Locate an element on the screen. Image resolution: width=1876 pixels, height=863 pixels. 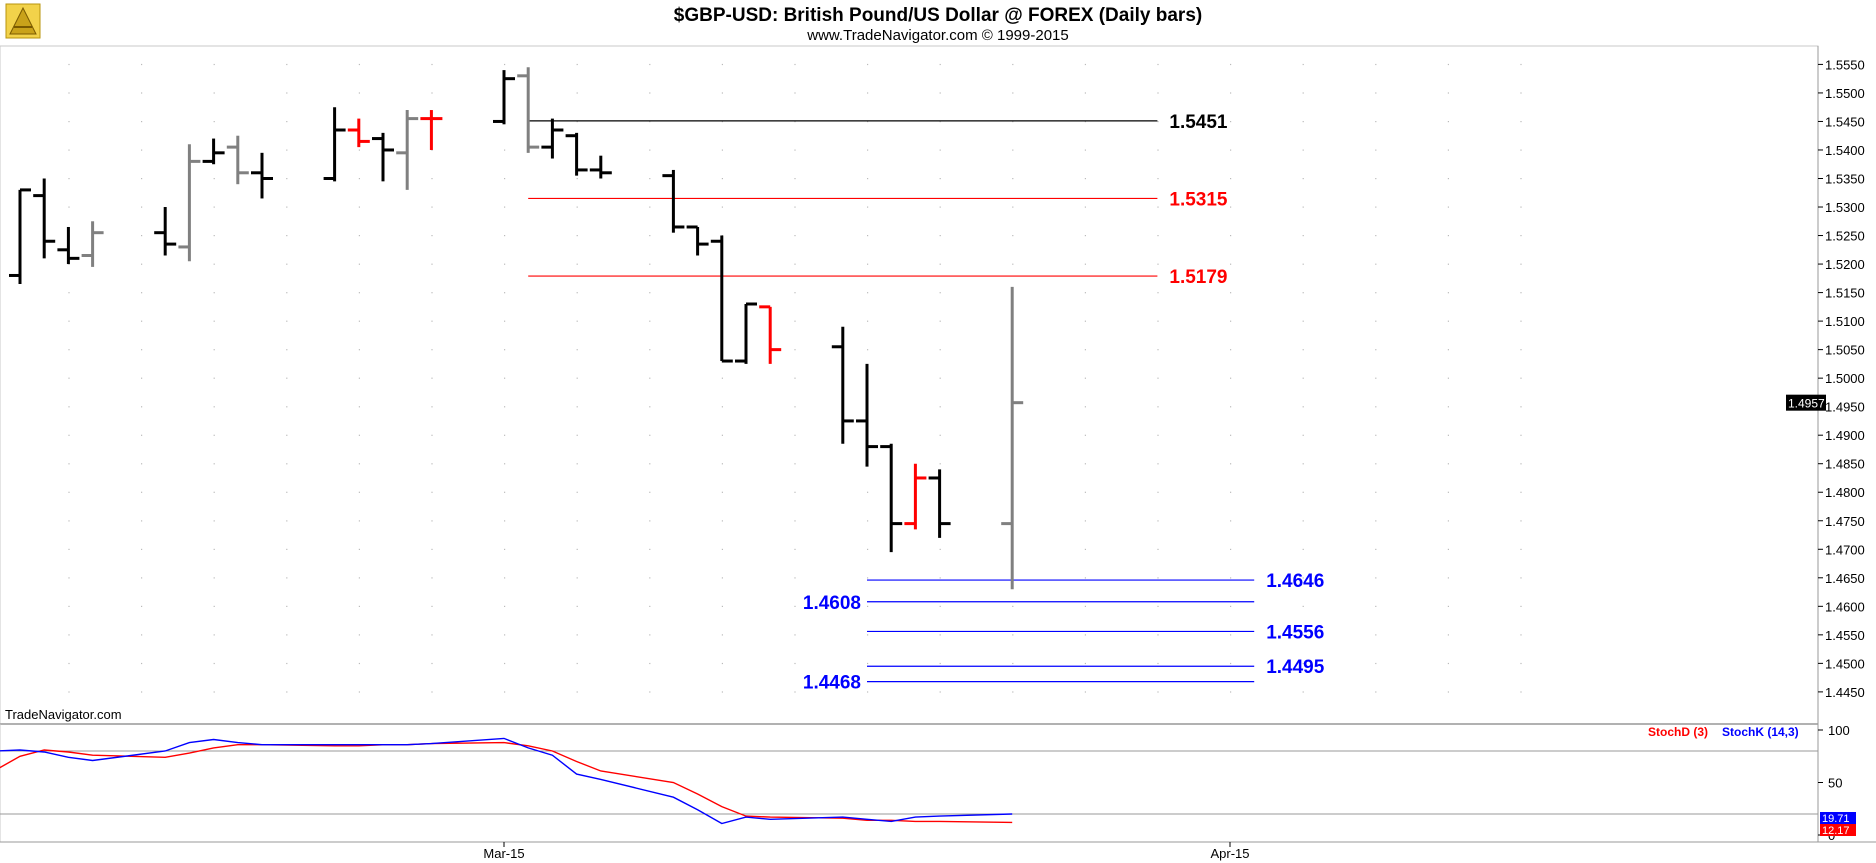
y-tick-label: 1.4900 is located at coordinates (1845, 435).